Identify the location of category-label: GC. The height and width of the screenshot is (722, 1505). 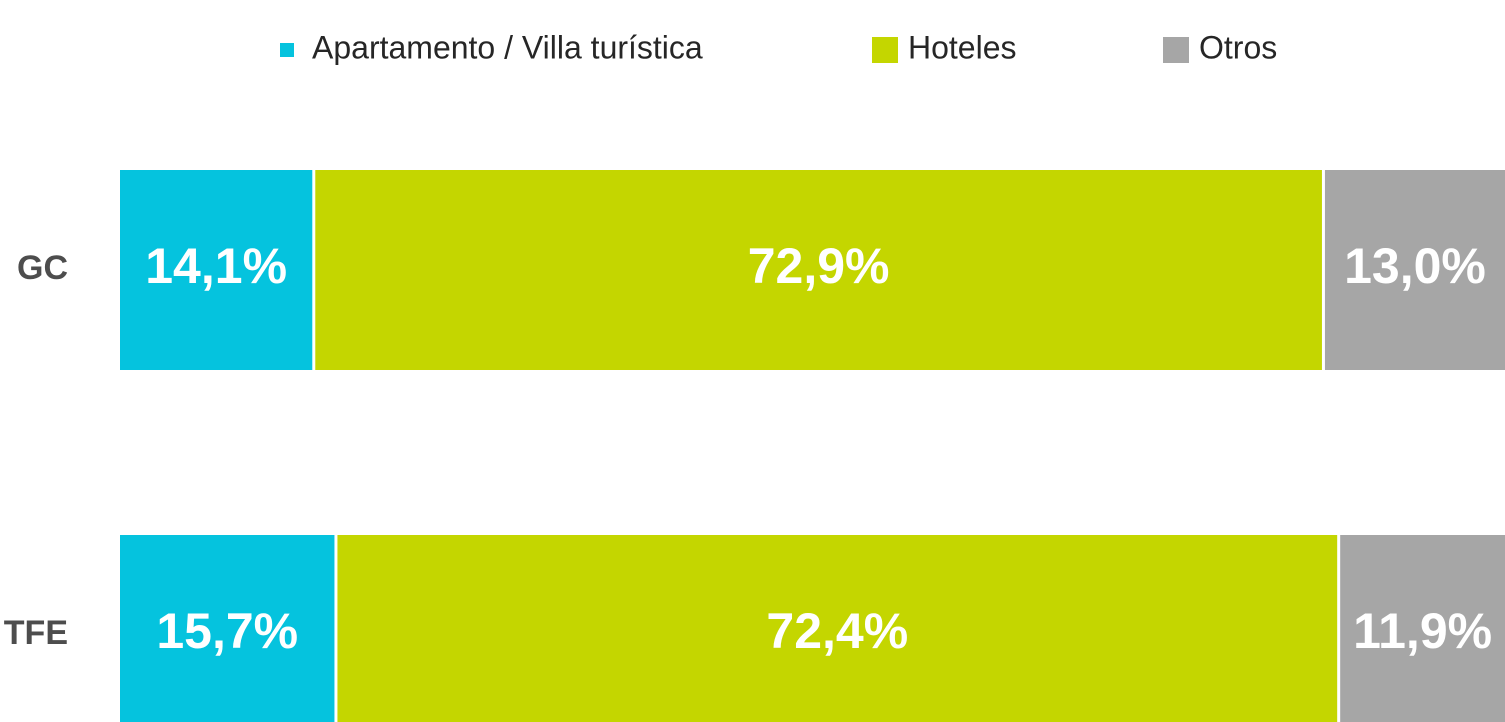
(42, 268).